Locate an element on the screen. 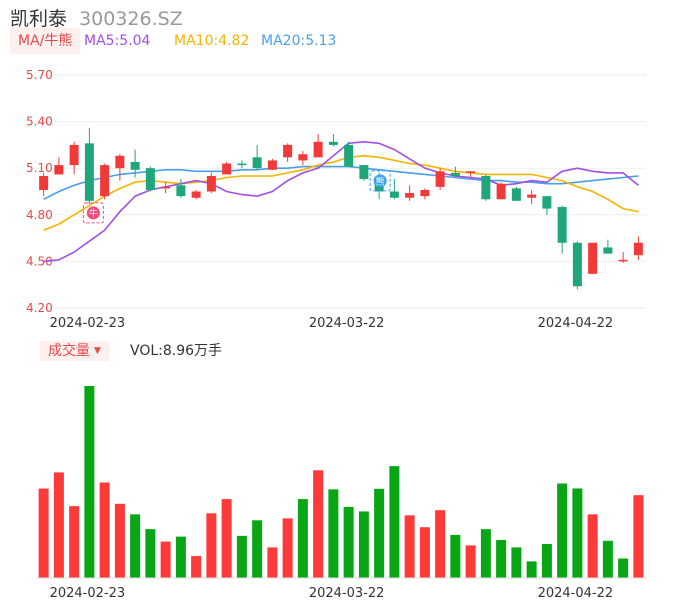 Image resolution: width=686 pixels, height=606 pixels. bull-icon is located at coordinates (93, 213).